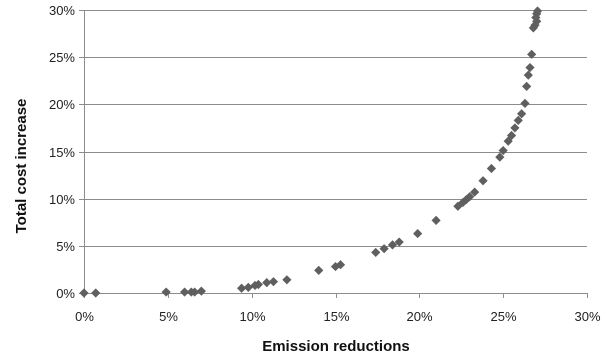 This screenshot has height=358, width=601. I want to click on y-tick-label: 30%, so click(62, 10).